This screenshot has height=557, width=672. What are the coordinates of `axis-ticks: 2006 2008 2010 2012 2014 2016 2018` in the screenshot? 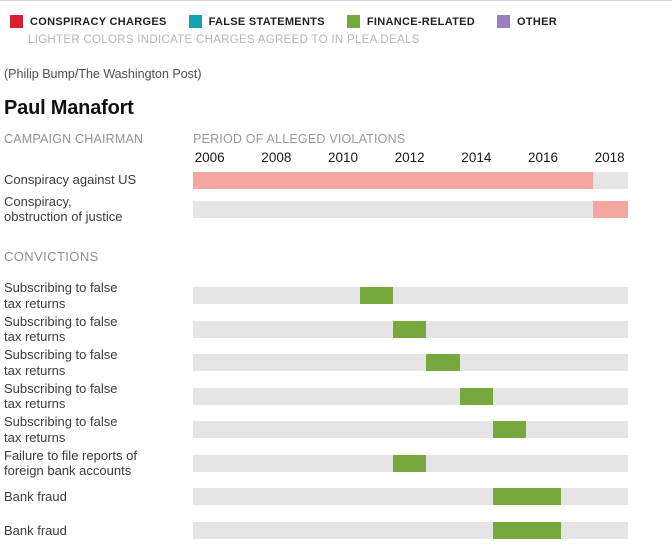 It's located at (410, 157).